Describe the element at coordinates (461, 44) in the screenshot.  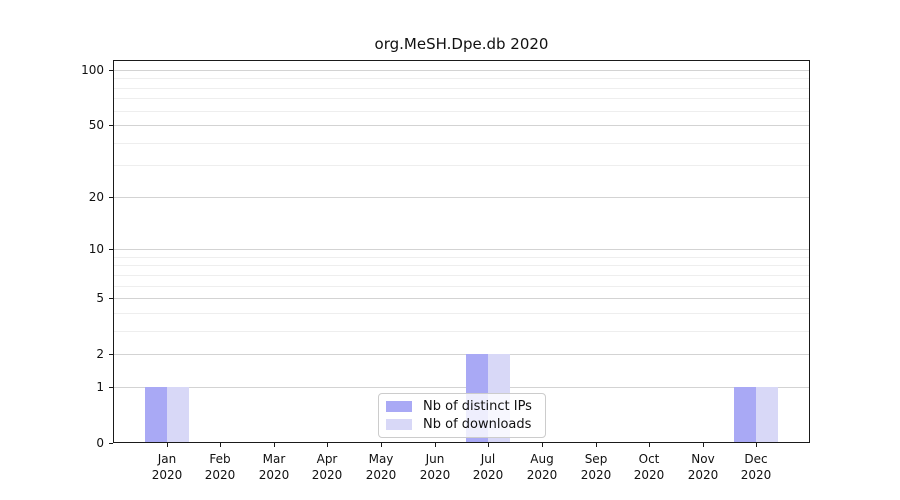
I see `chart-title: org.MeSH.Dpe.db 2020` at that location.